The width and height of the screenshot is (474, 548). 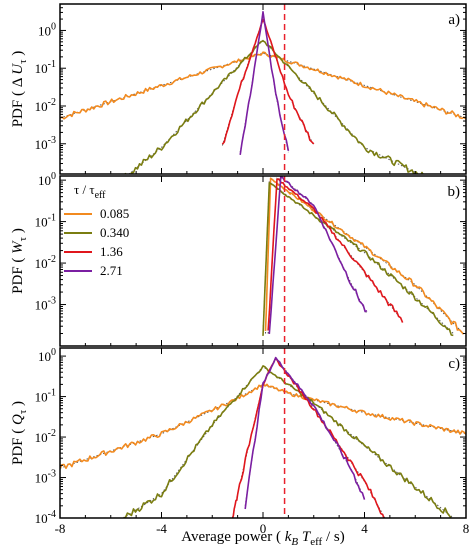 I want to click on y-axis-title: PDF ( Qτ ), so click(x=19, y=433).